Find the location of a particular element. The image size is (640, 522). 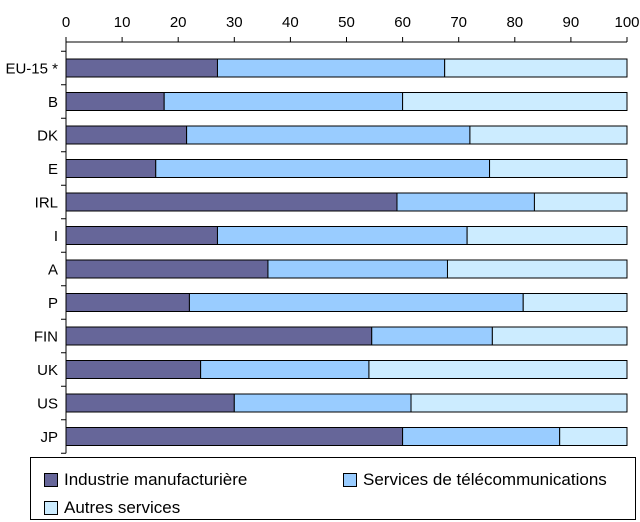

legend-swatch-industrie is located at coordinates (51, 480).